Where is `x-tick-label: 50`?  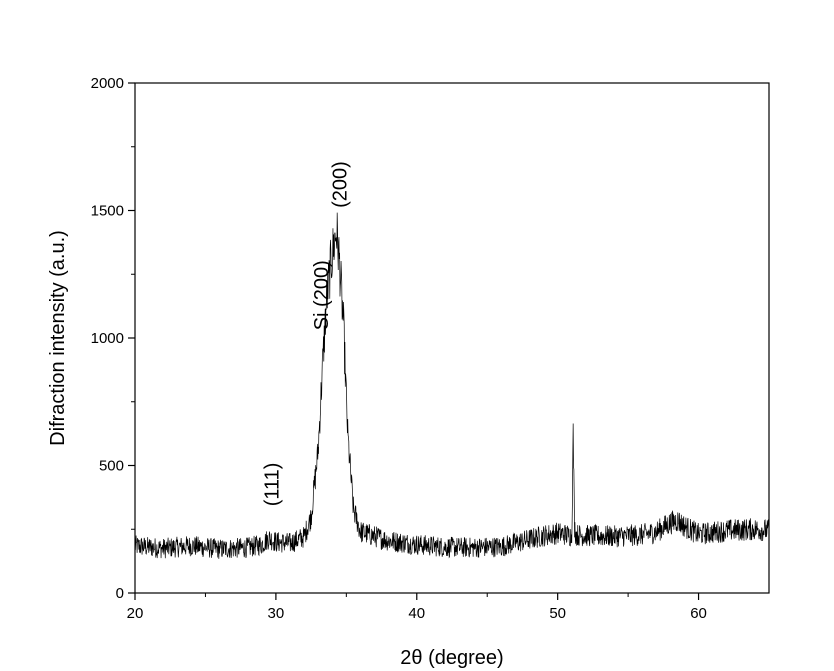 x-tick-label: 50 is located at coordinates (557, 613).